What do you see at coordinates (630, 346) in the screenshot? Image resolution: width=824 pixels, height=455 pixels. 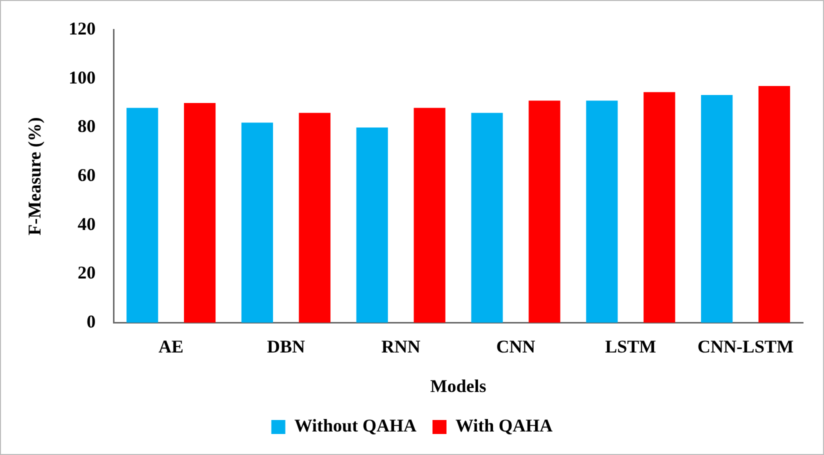 I see `x-tick-label: LSTM` at bounding box center [630, 346].